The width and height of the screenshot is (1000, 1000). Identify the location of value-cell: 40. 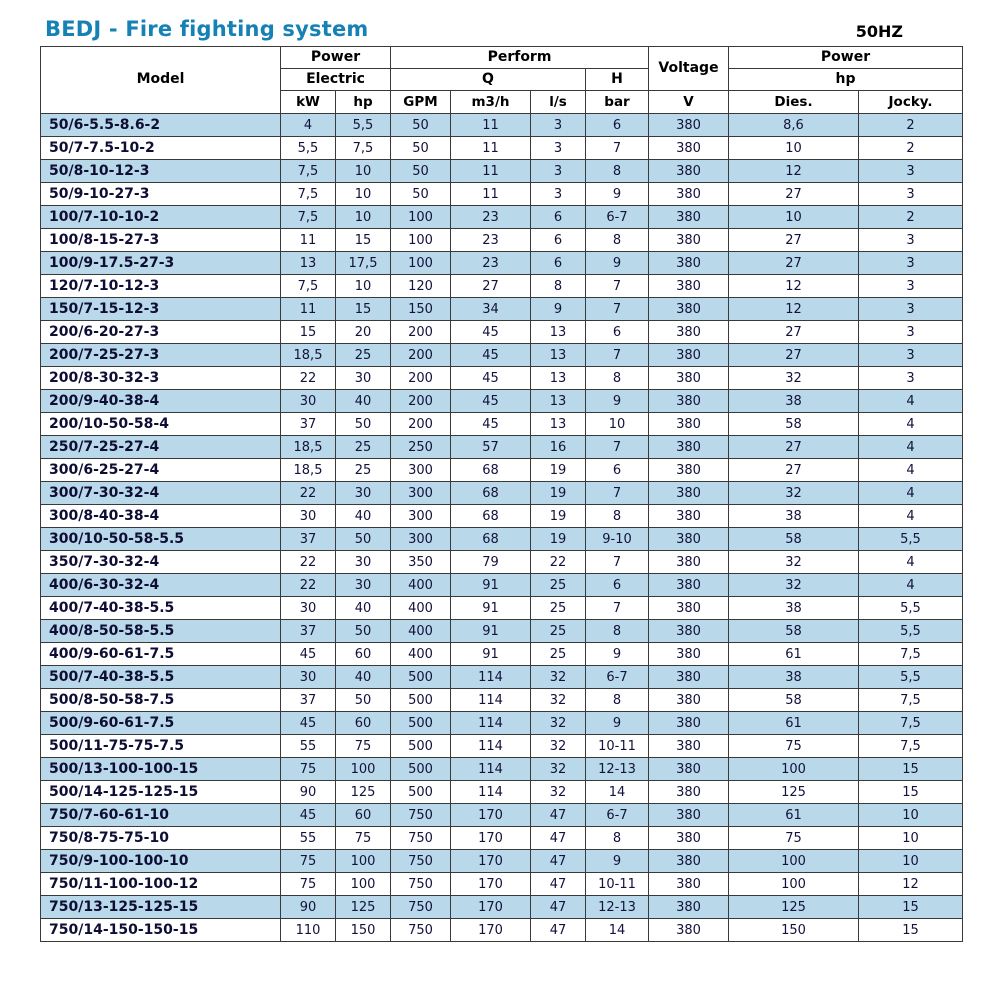
(363, 401).